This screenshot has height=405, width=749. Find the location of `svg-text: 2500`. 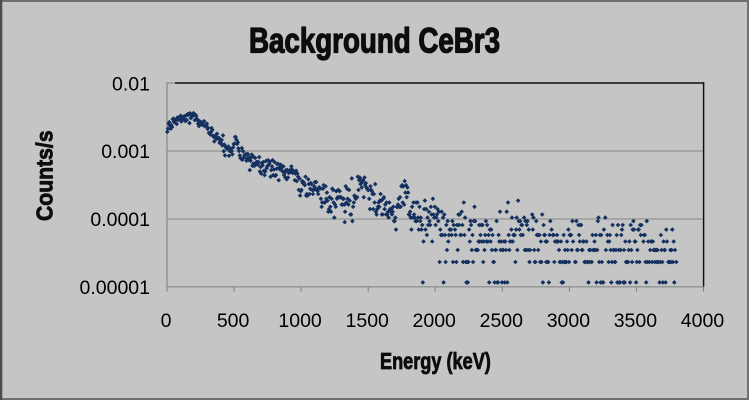

svg-text: 2500 is located at coordinates (502, 321).